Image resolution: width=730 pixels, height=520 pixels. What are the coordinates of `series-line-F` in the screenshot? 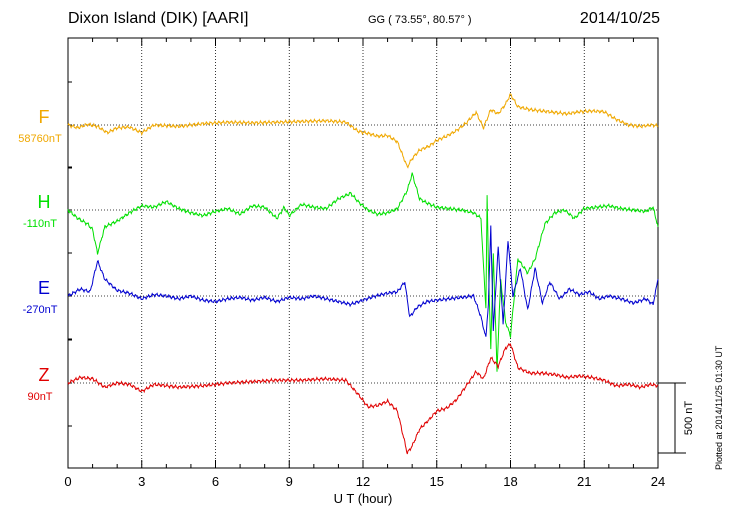 It's located at (363, 131).